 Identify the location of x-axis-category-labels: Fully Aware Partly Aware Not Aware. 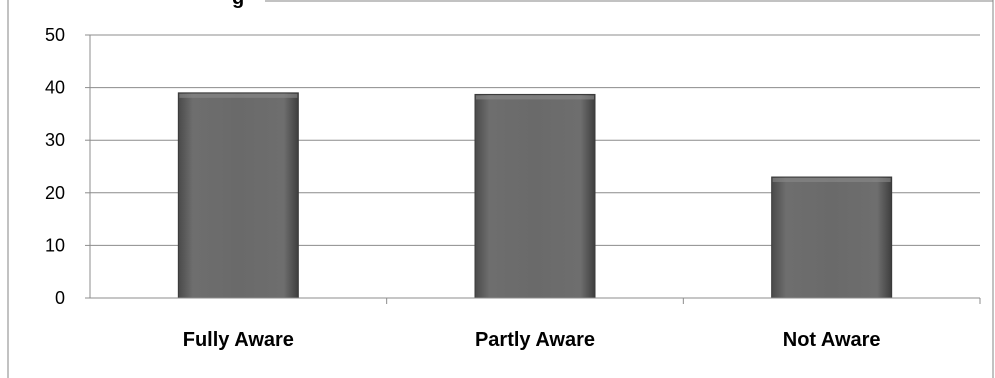
(532, 340).